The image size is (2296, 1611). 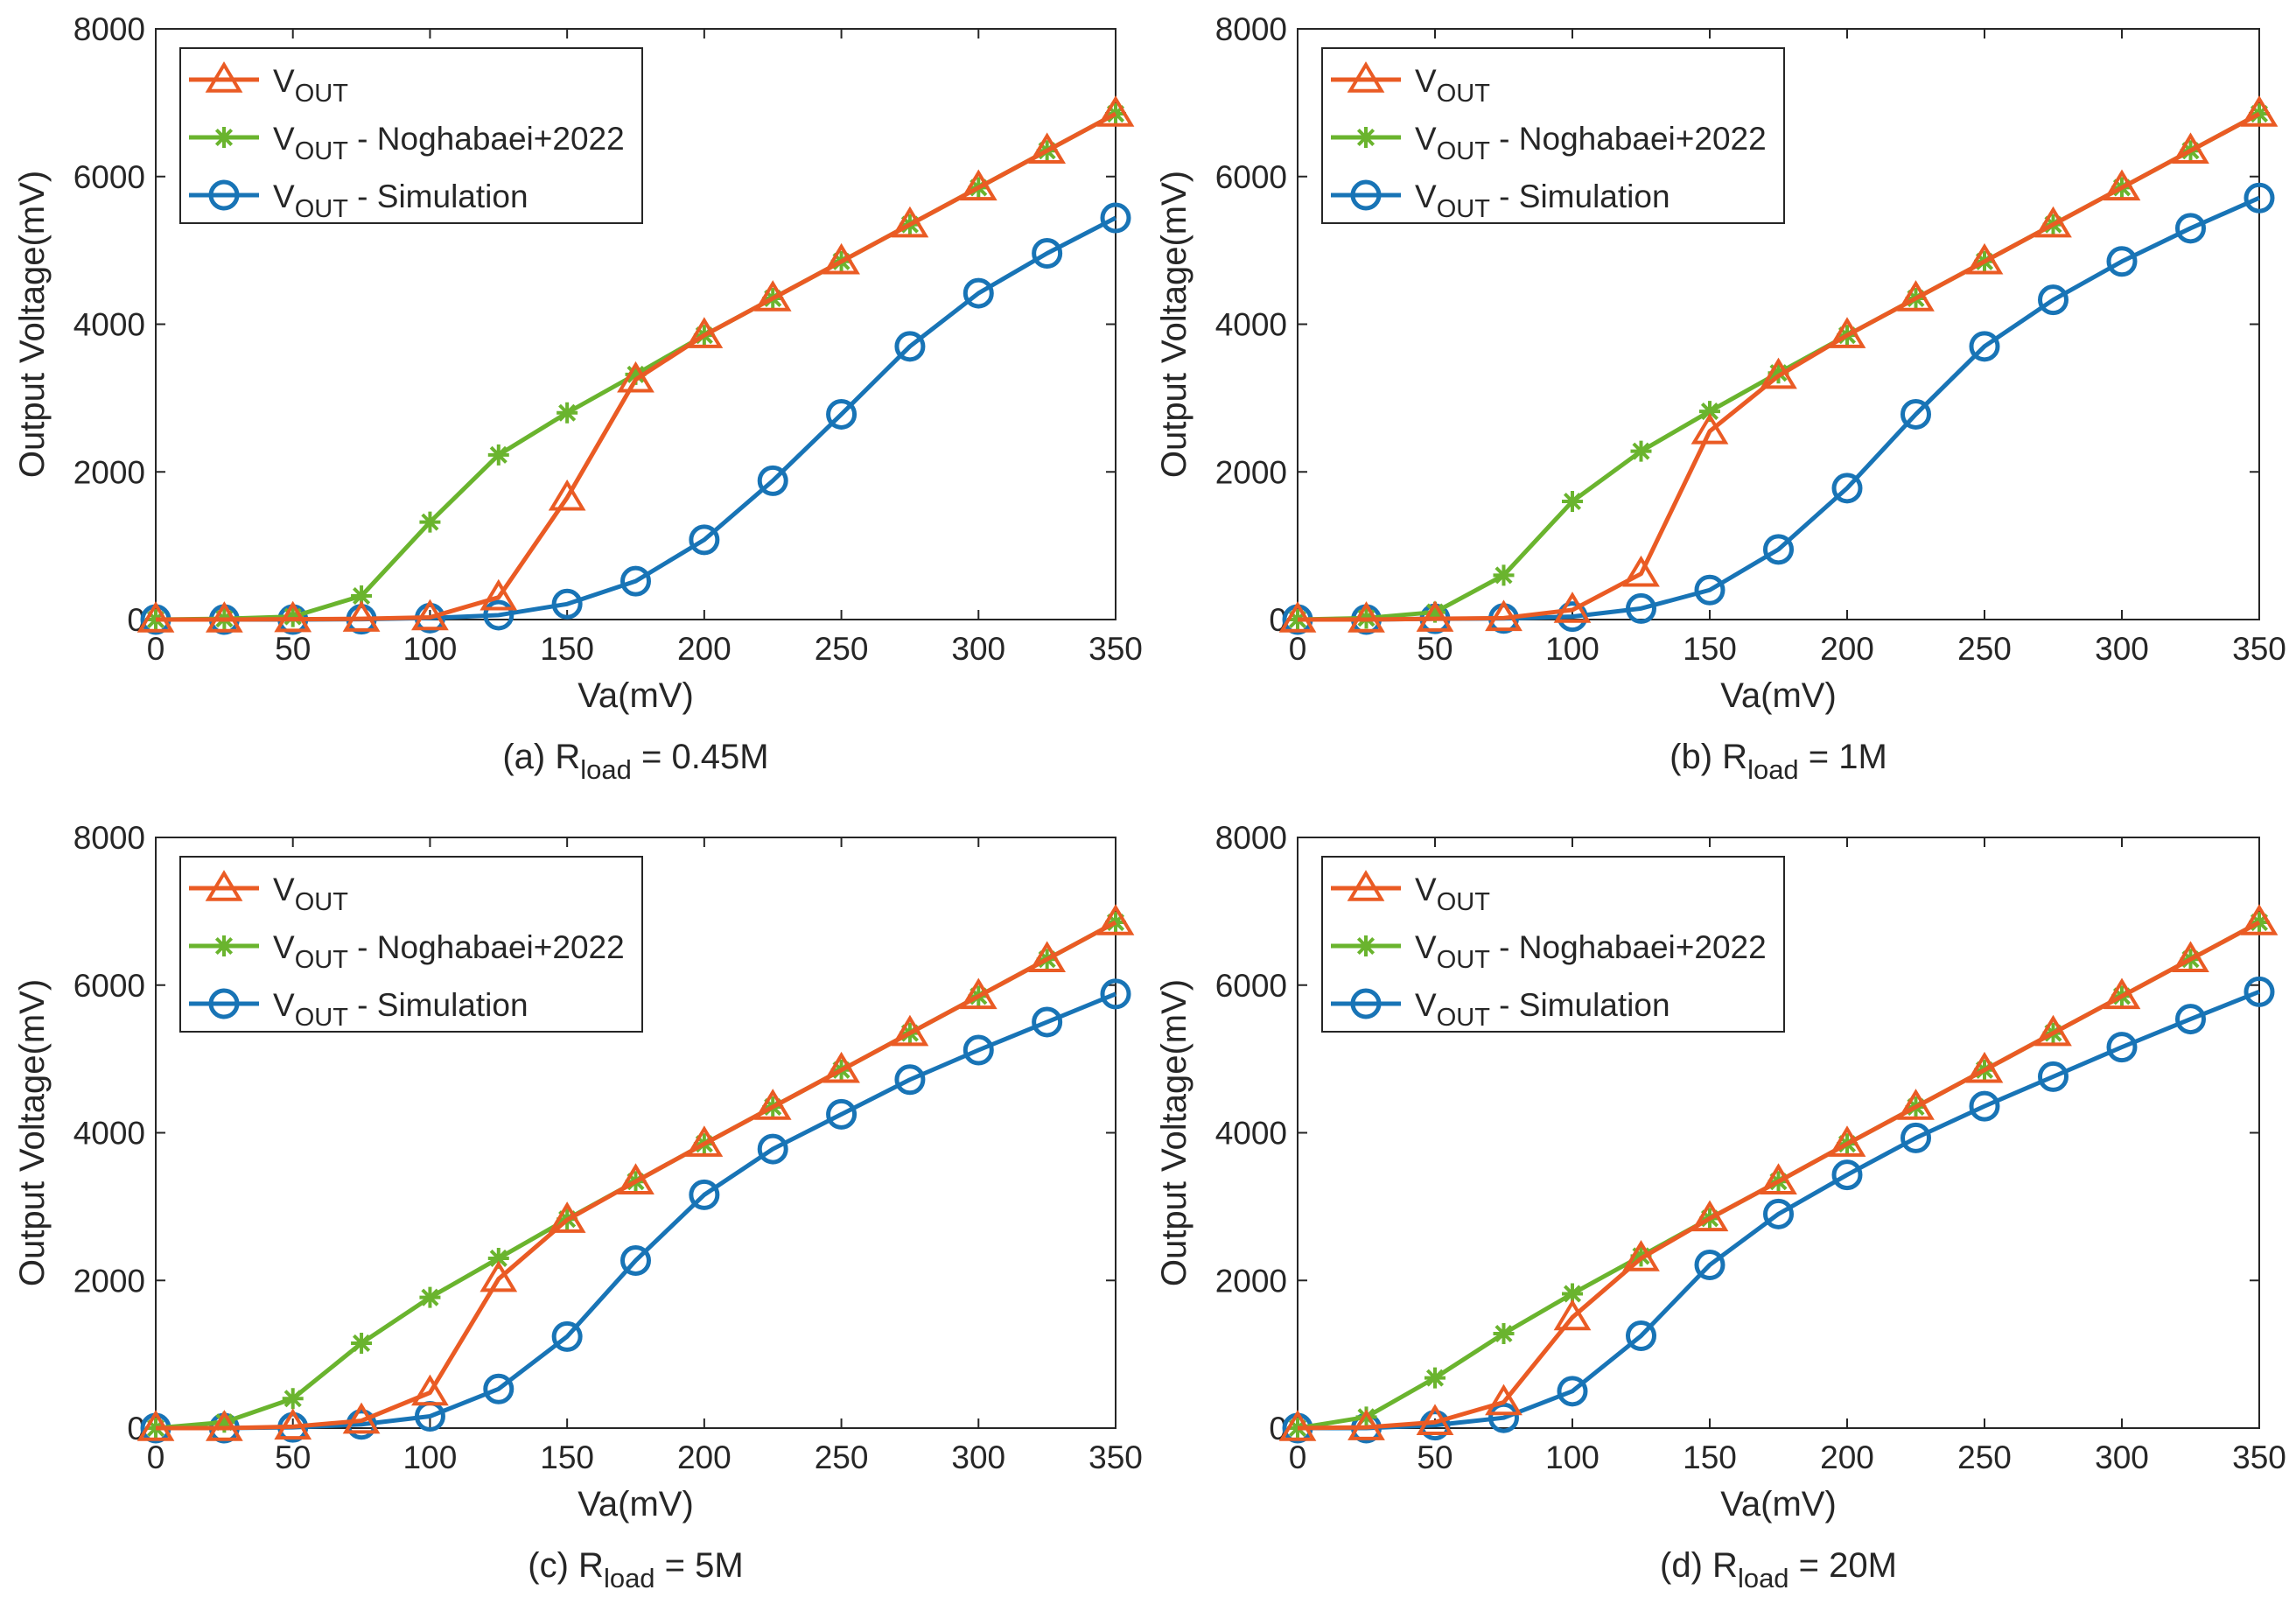 What do you see at coordinates (699, 1565) in the screenshot?
I see `panel-caption-suffix: = 5M` at bounding box center [699, 1565].